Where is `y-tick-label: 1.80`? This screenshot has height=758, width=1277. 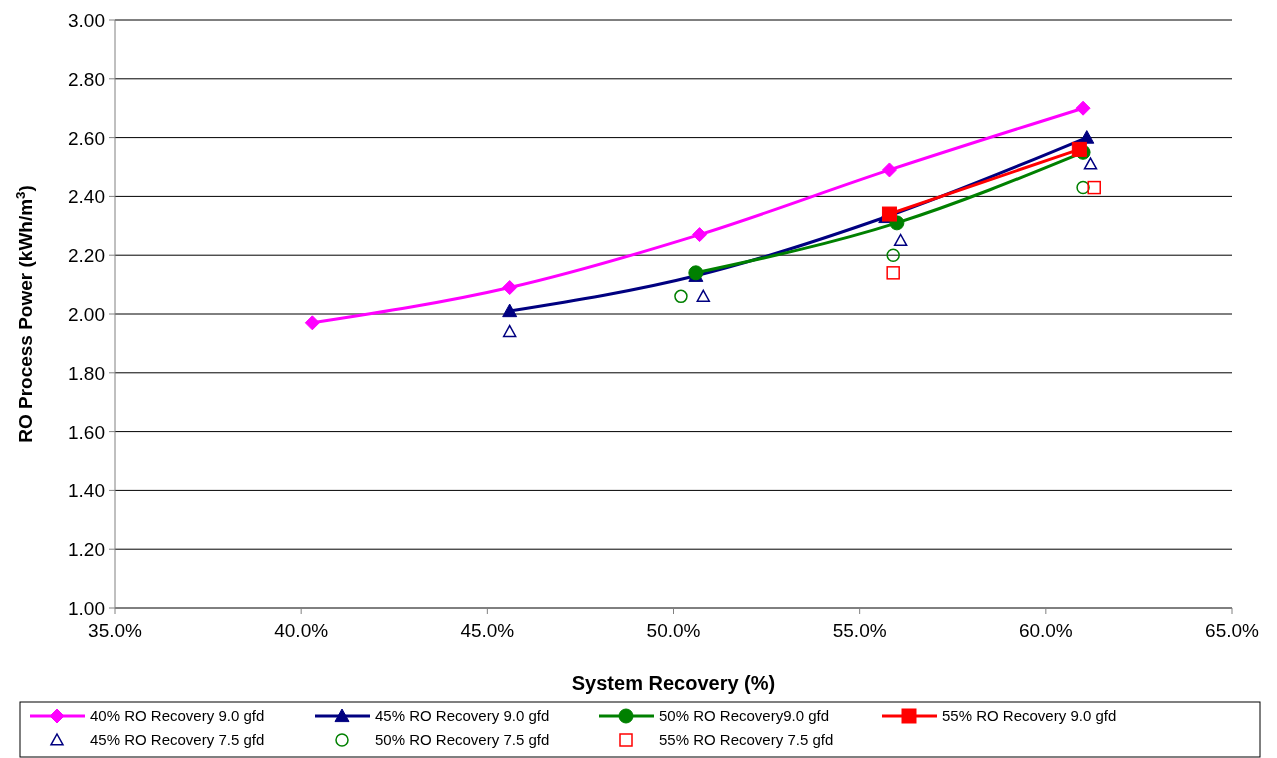
y-tick-label: 1.80 is located at coordinates (86, 373).